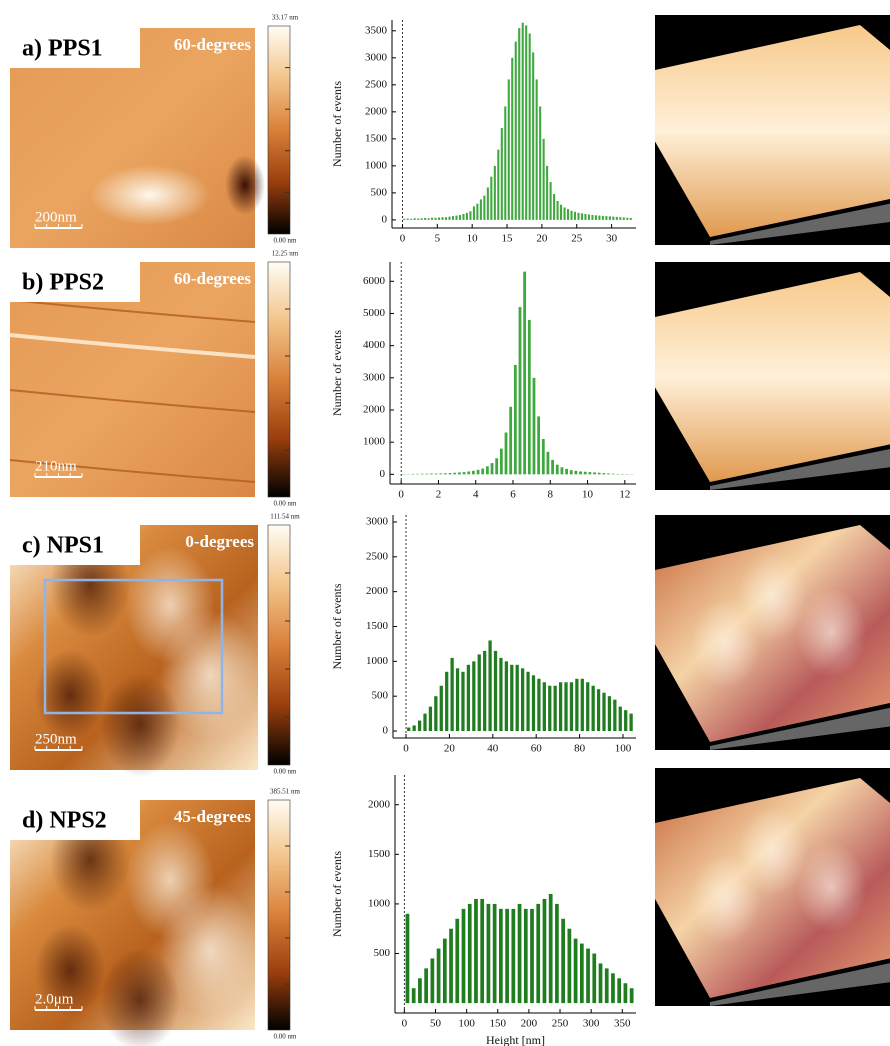 The height and width of the screenshot is (1046, 890). What do you see at coordinates (591, 1024) in the screenshot?
I see `x-tick-label: 300` at bounding box center [591, 1024].